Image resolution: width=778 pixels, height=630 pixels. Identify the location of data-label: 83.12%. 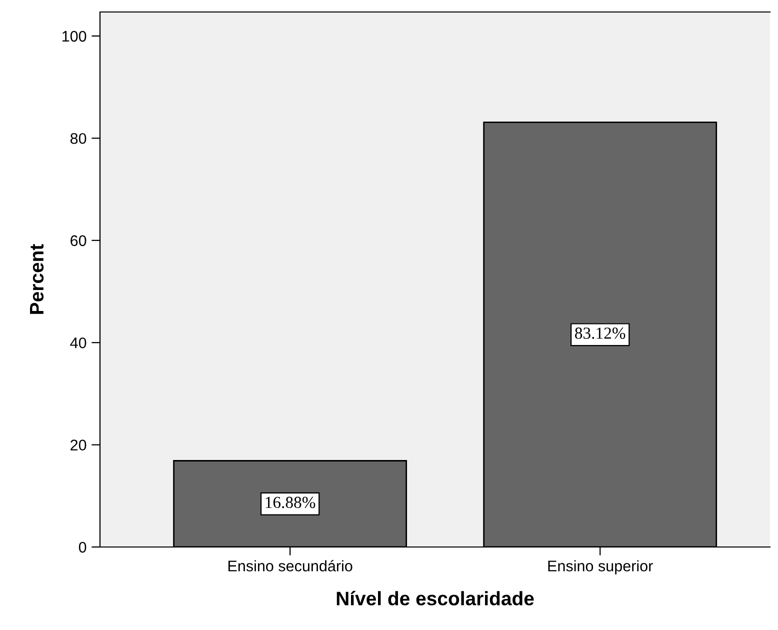
(600, 333).